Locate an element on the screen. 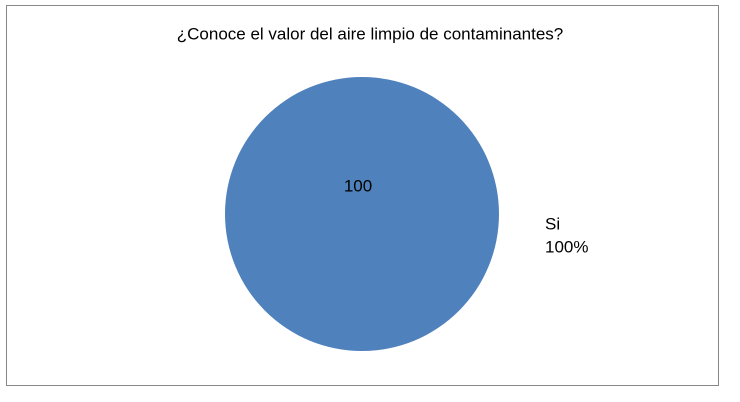 The image size is (740, 402). percent-label: 100% is located at coordinates (566, 246).